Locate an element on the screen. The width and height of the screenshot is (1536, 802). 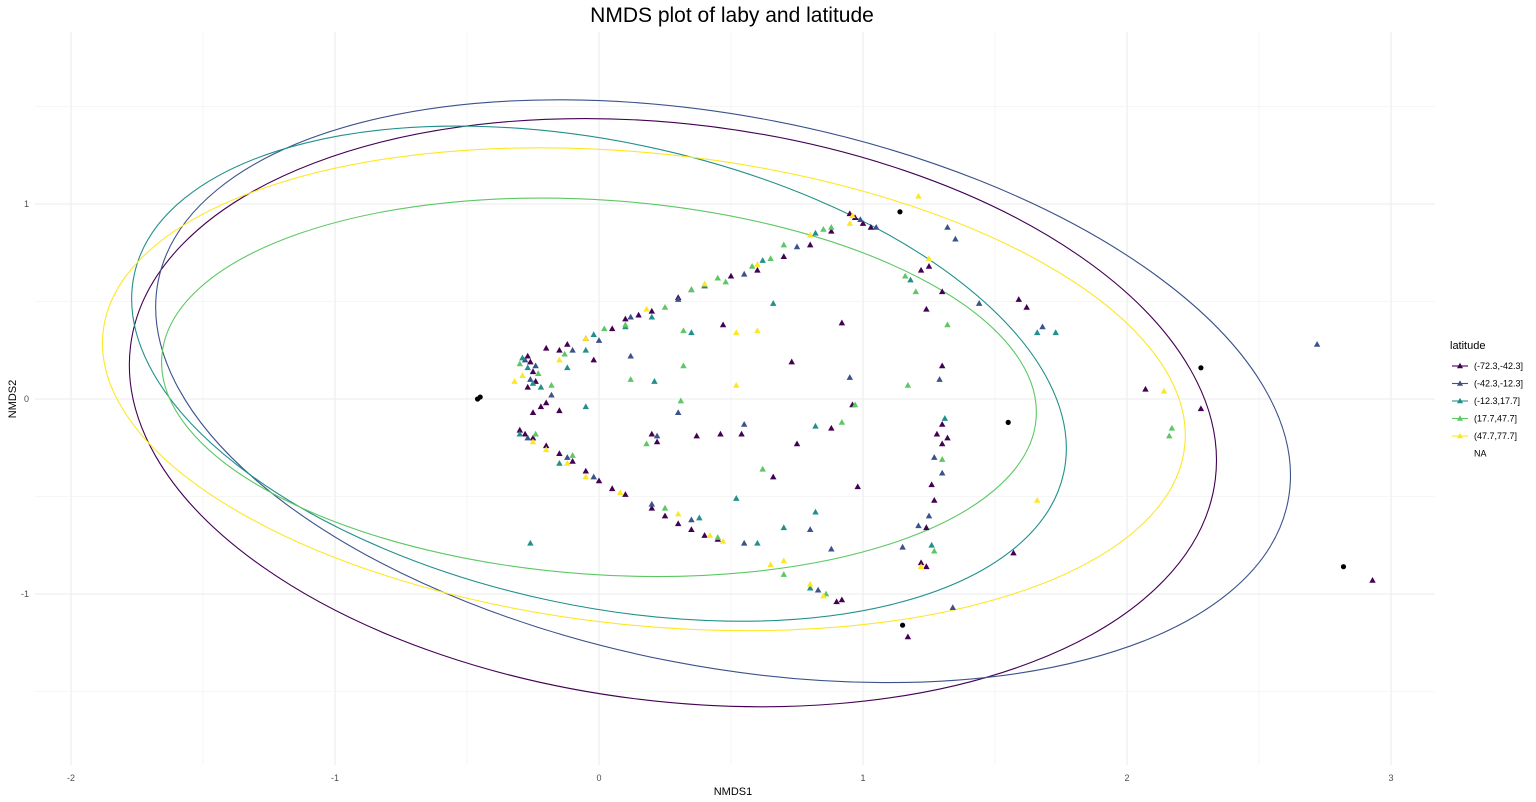
legend-label: (-72.3,-42.3] is located at coordinates (1498, 366).